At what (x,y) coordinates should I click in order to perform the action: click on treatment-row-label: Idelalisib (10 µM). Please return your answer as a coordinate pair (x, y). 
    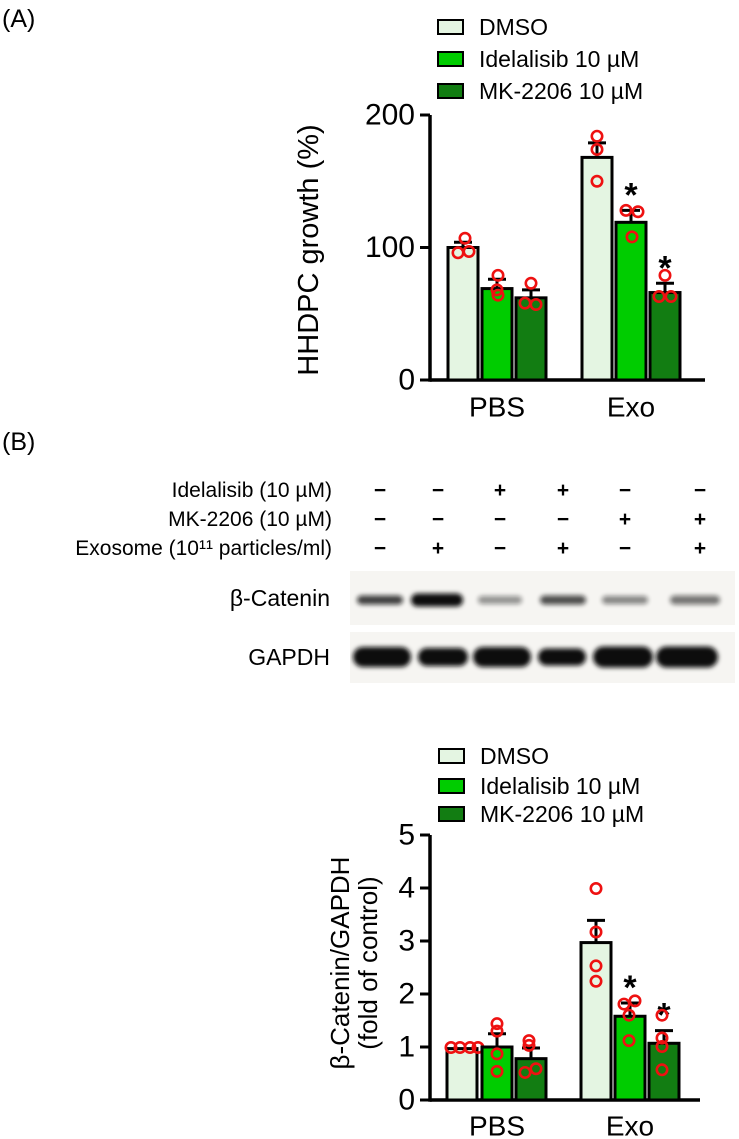
    Looking at the image, I should click on (251, 490).